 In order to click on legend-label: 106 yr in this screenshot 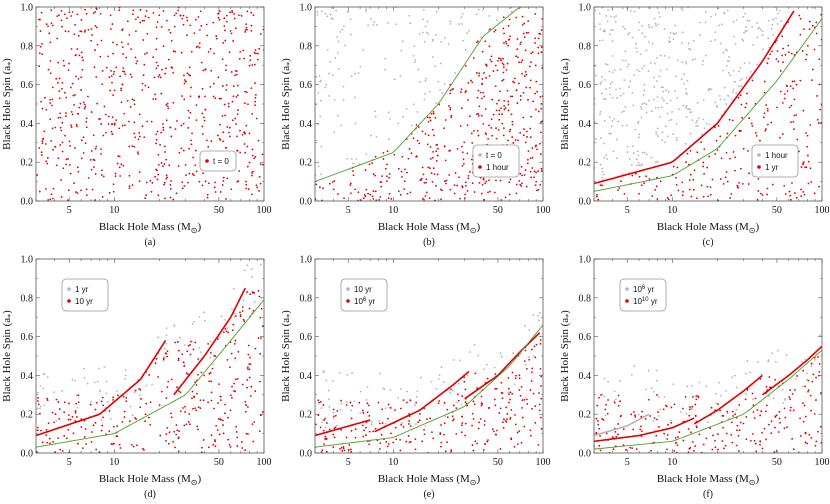, I will do `click(364, 301)`.